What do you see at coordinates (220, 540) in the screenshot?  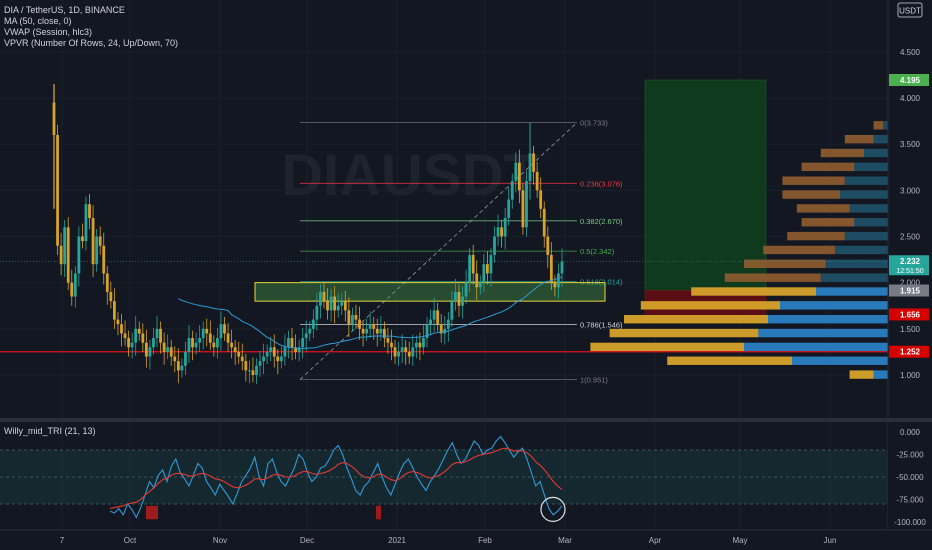 I see `time-label-2: Nov` at bounding box center [220, 540].